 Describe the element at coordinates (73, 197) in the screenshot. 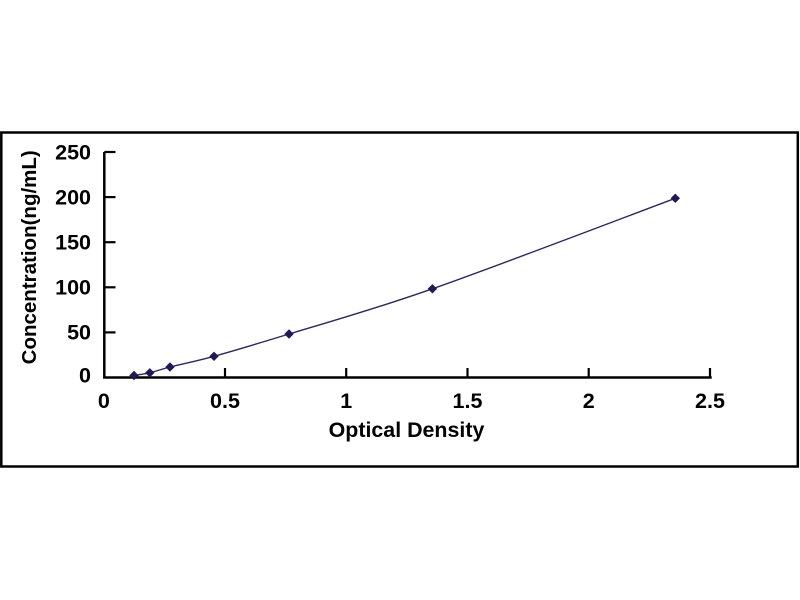

I see `svg-text: 200` at that location.